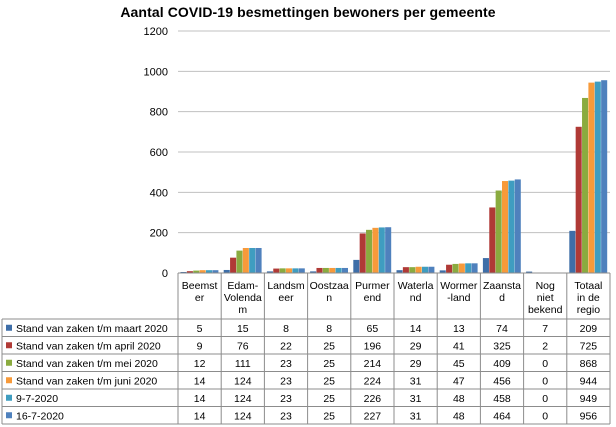  Describe the element at coordinates (243, 346) in the screenshot. I see `table-value: 76` at that location.